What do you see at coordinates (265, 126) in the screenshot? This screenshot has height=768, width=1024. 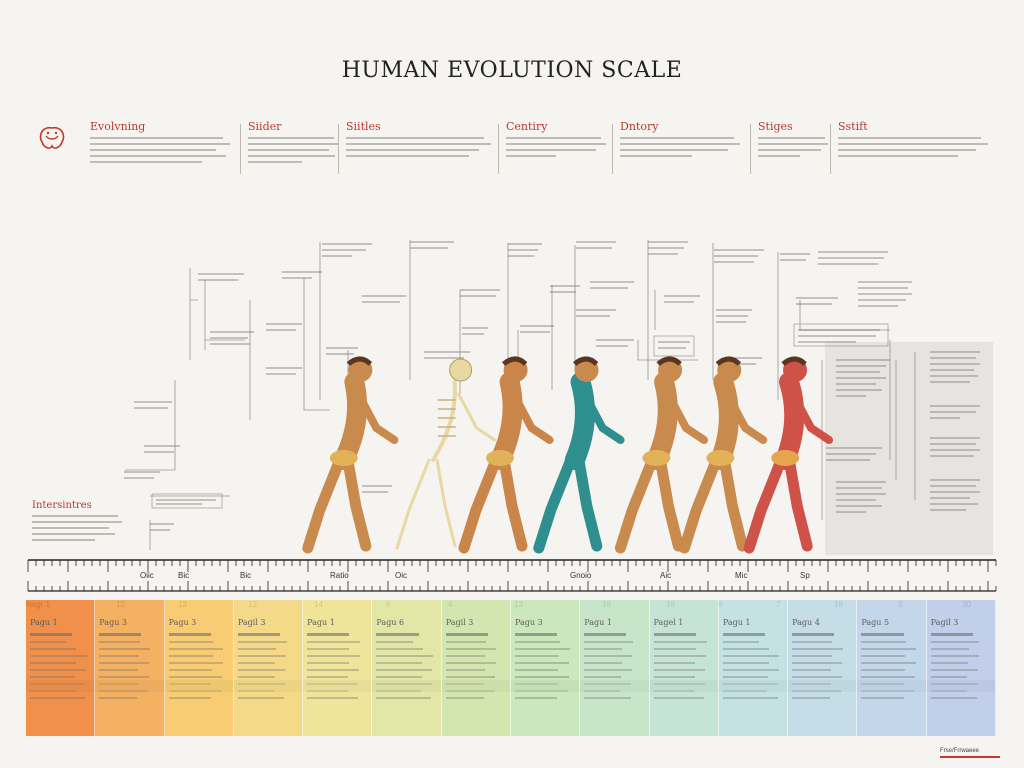 I see `header-column-heading: Siider` at bounding box center [265, 126].